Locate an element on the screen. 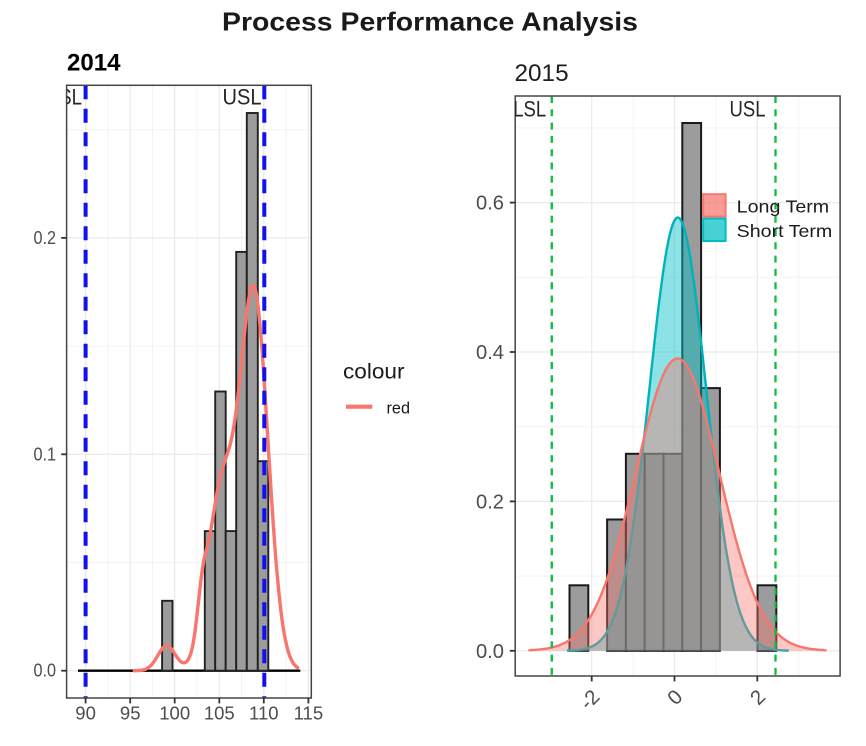  svg-text: colour is located at coordinates (374, 372).